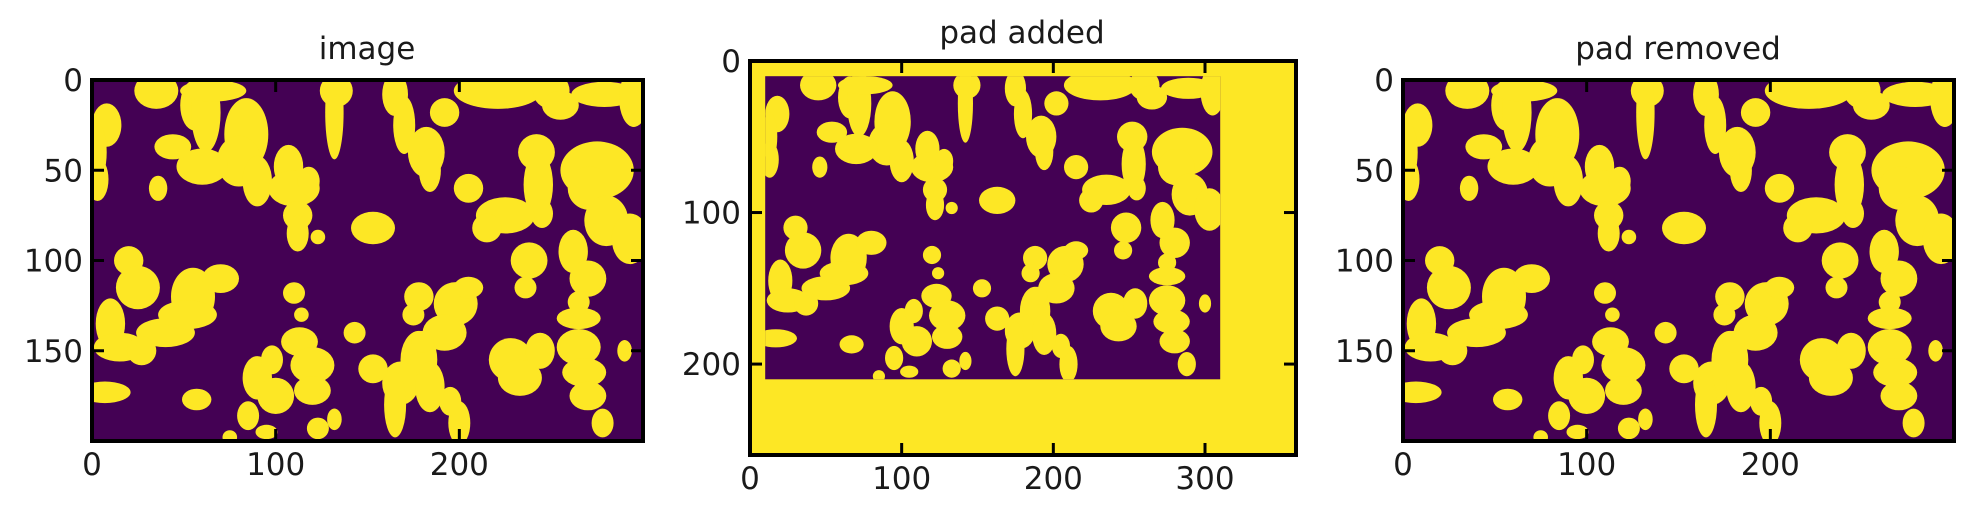  I want to click on panel-title: image, so click(367, 49).